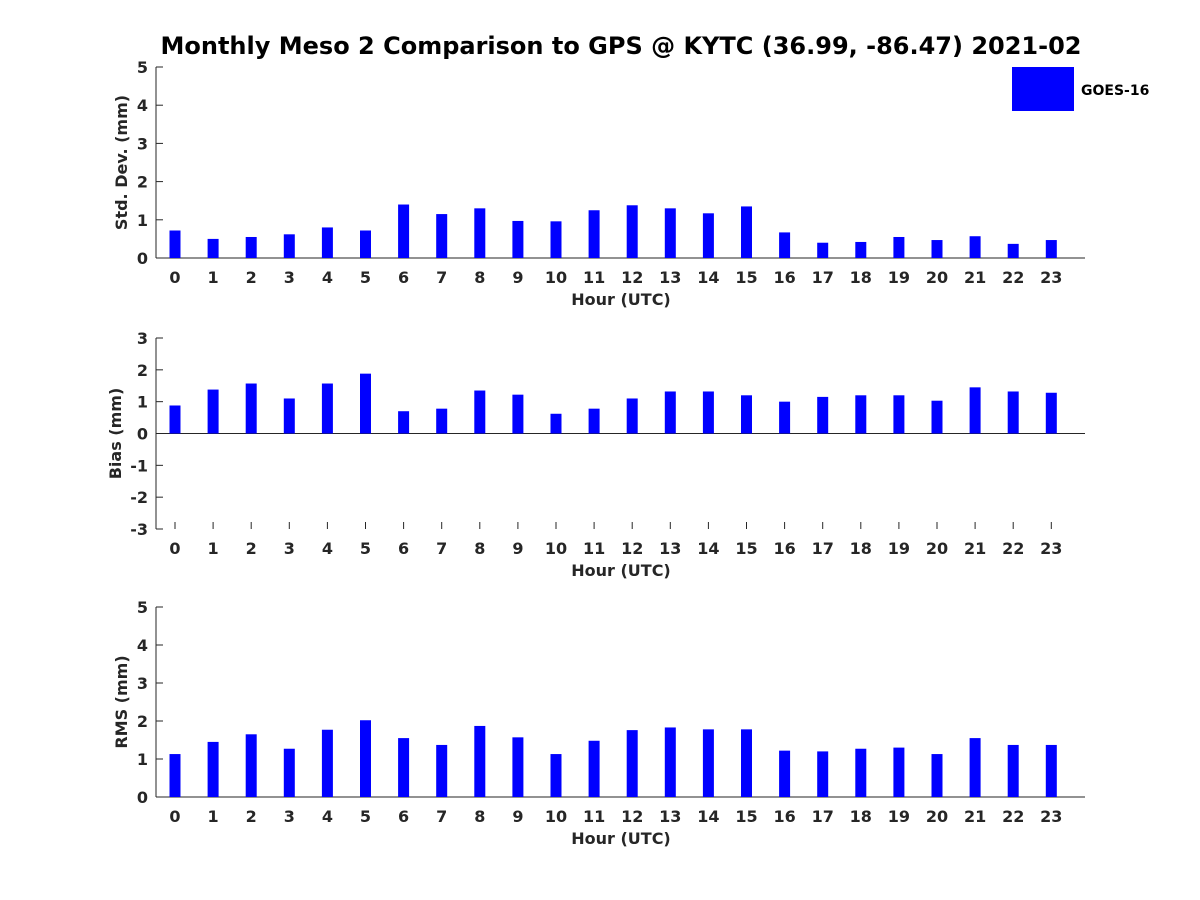  I want to click on bias-x-tick-label: 14, so click(708, 548).